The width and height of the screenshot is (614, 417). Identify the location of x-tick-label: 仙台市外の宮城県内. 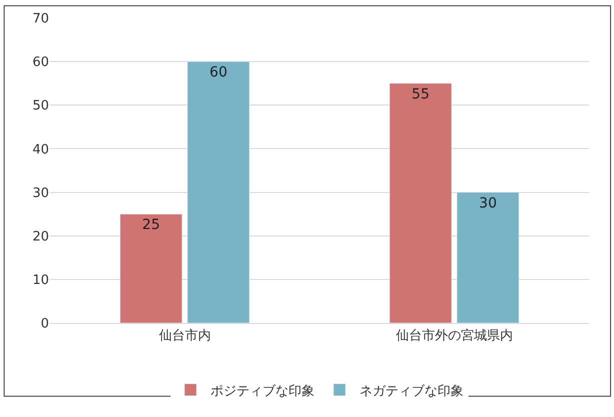
(454, 336).